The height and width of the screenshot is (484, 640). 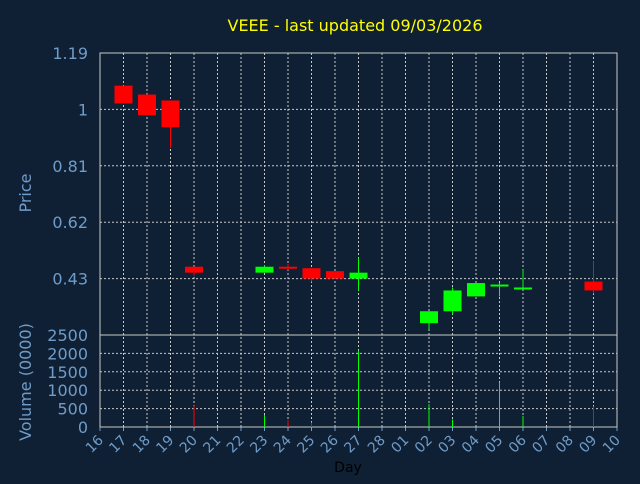 I want to click on x-tick-label: 24, so click(x=283, y=444).